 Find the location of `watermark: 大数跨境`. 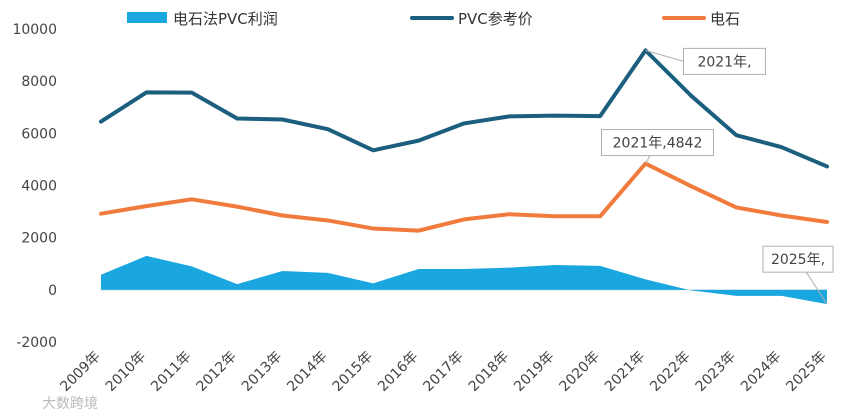

watermark: 大数跨境 is located at coordinates (70, 404).